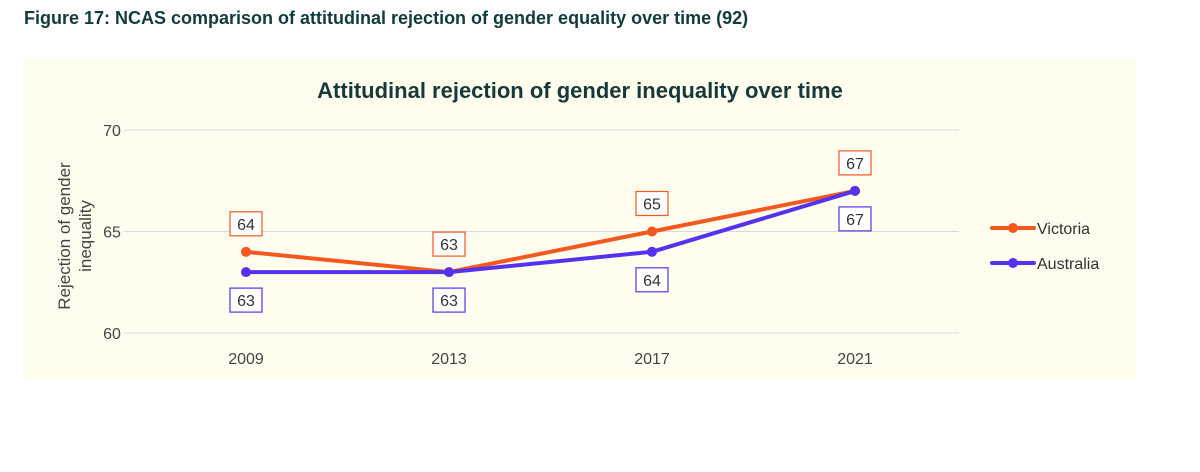  I want to click on x-tick-label: 2017, so click(652, 359).